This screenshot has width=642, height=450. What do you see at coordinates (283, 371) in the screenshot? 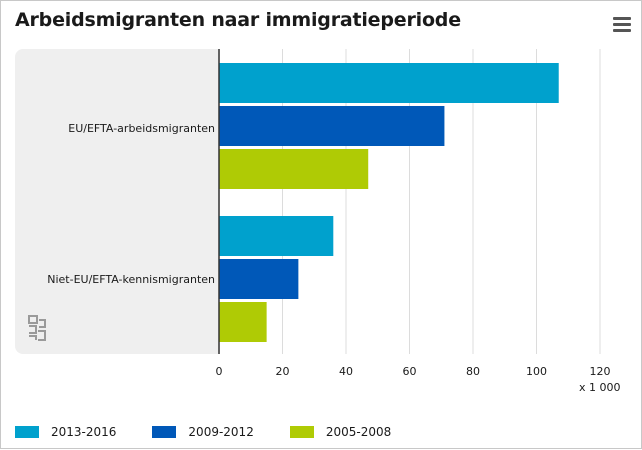
I see `x-tick-label: 20` at bounding box center [283, 371].